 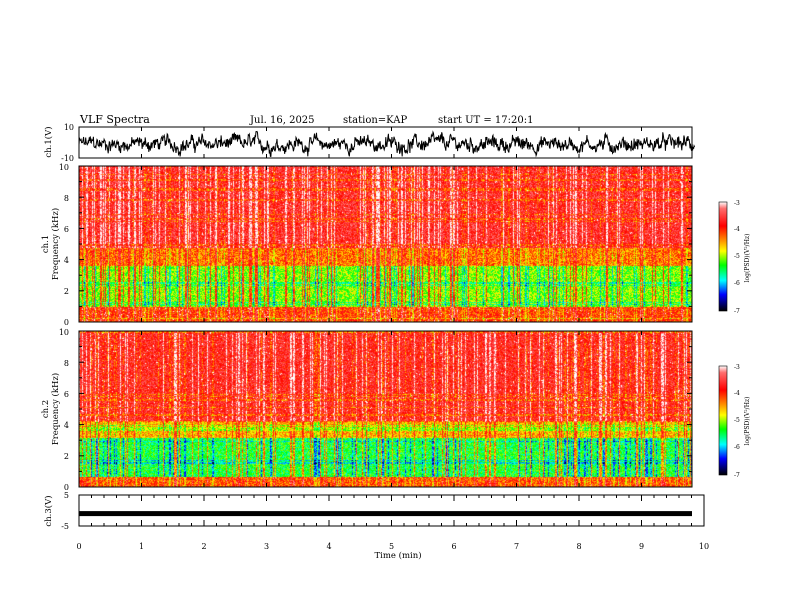 I want to click on ch1-cb-tick-m5: -5, so click(x=737, y=256).